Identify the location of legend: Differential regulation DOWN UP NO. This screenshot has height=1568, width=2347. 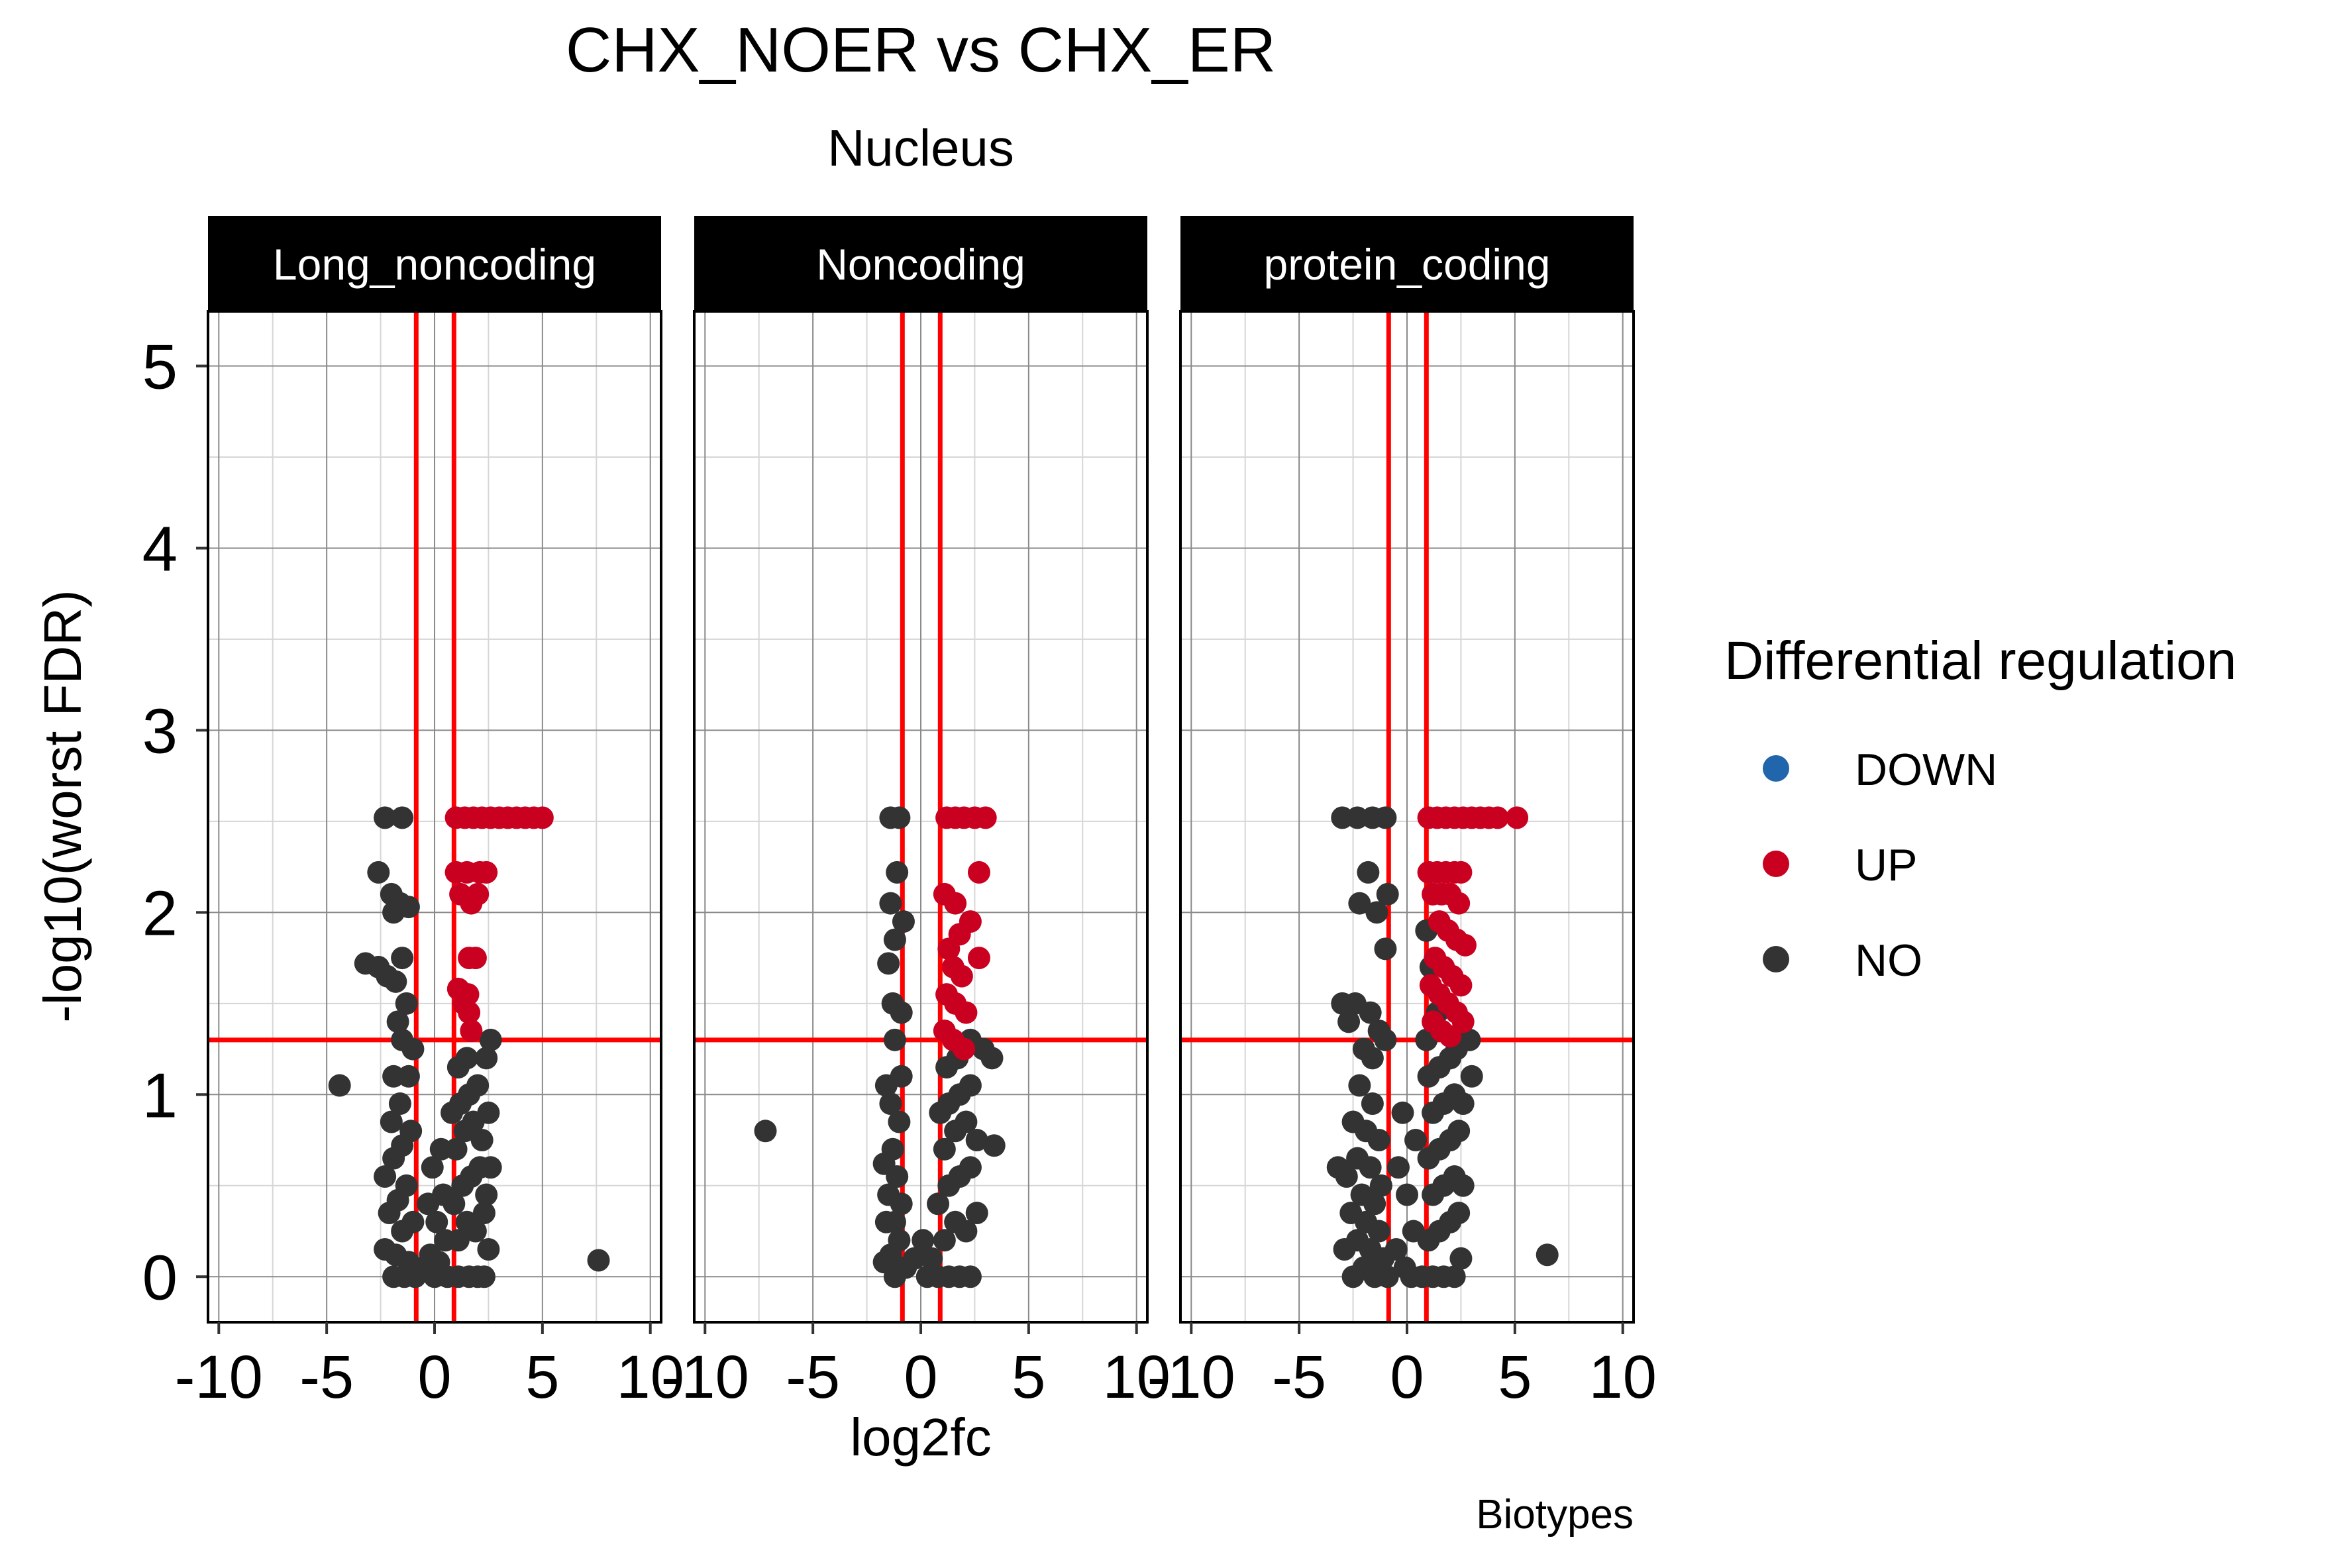
(1980, 808).